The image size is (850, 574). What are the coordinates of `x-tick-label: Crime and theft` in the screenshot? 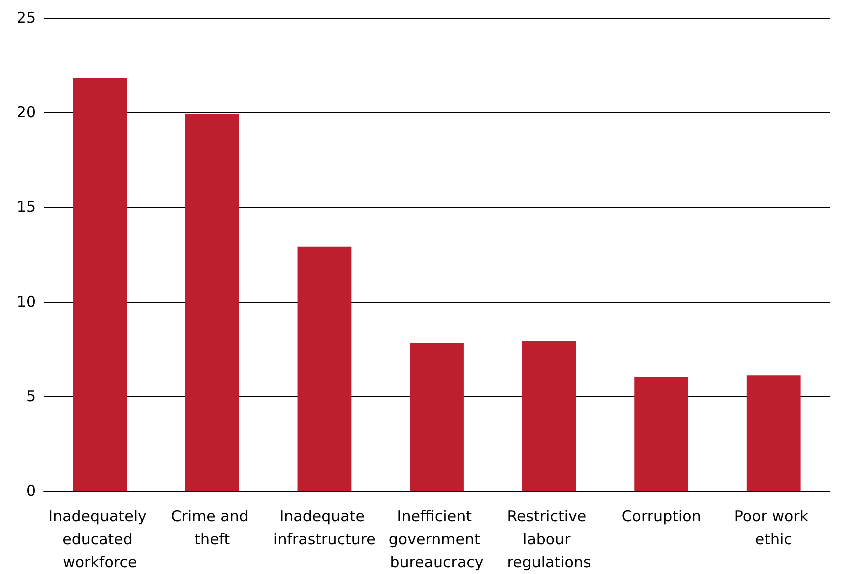 It's located at (212, 528).